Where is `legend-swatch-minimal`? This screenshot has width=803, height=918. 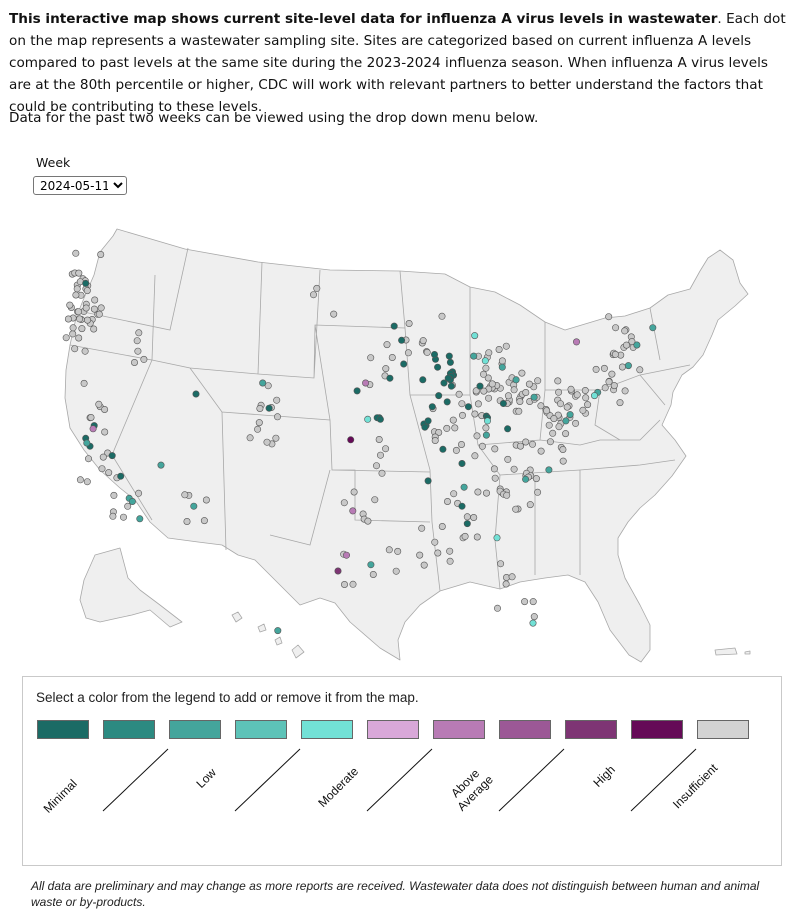
legend-swatch-minimal is located at coordinates (63, 729).